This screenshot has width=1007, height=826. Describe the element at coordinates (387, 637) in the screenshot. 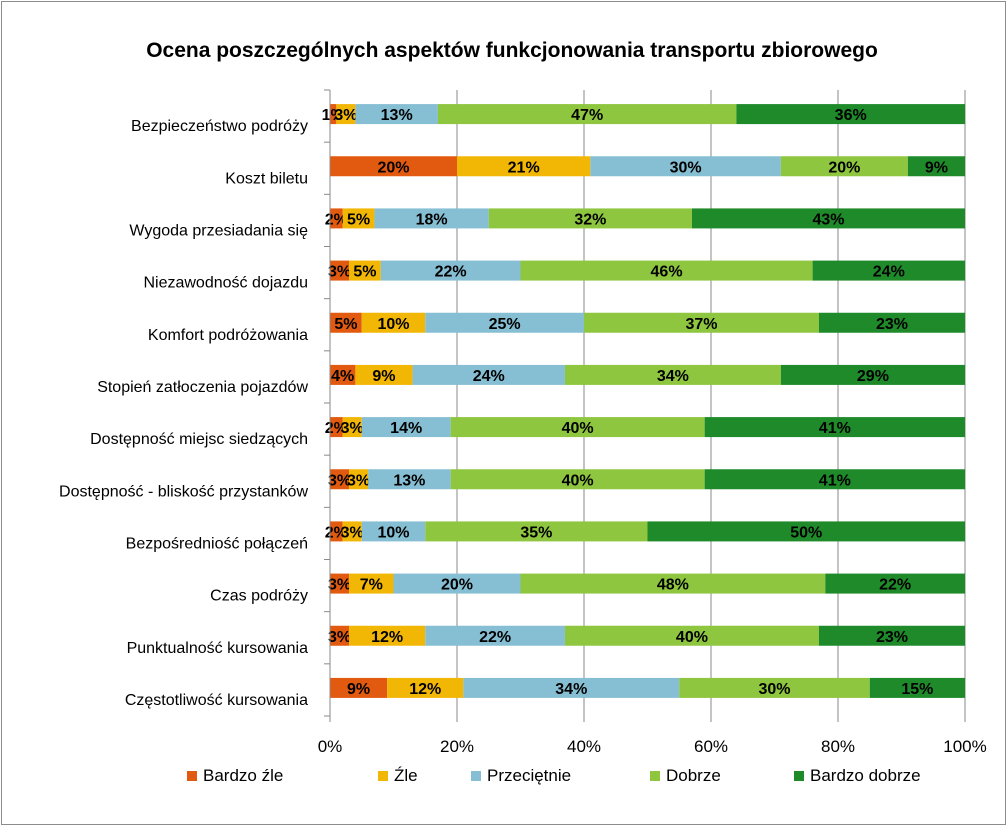

I see `data-label: 12%` at that location.